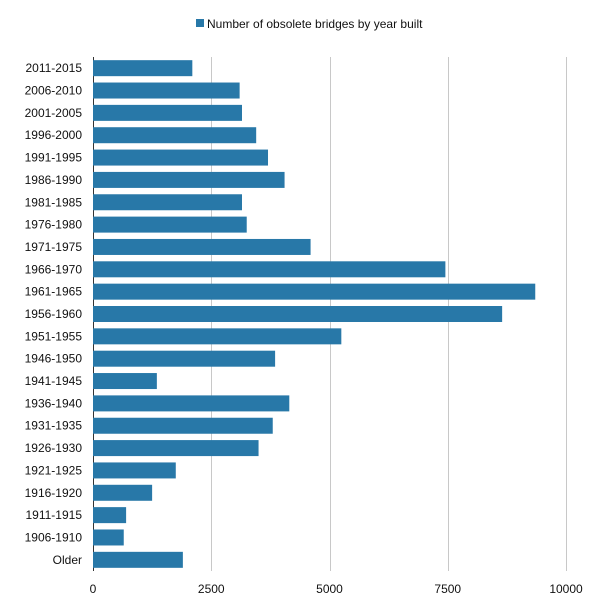  Describe the element at coordinates (54, 537) in the screenshot. I see `category-label: 1906-1910` at that location.